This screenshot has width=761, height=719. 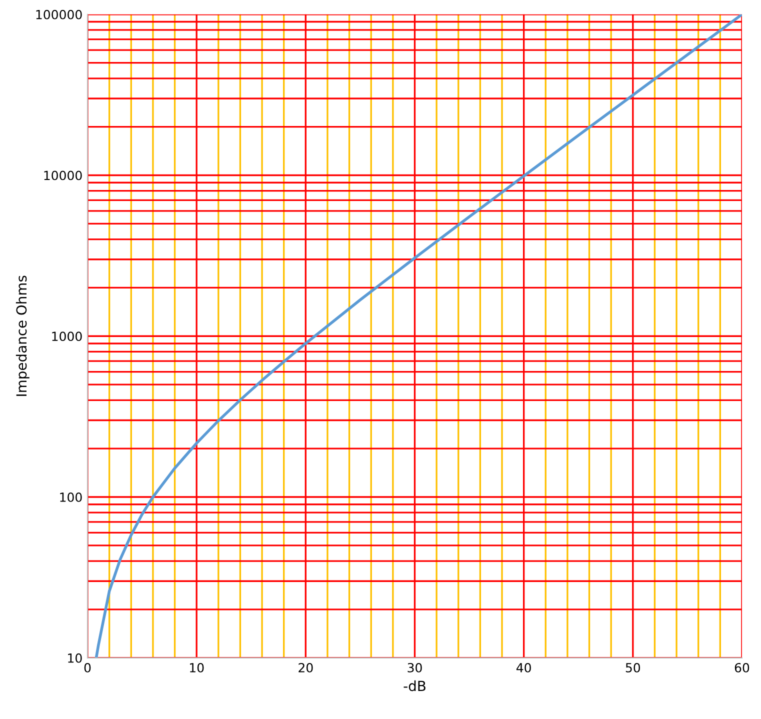 I want to click on y-tick-label: 100000, so click(x=59, y=15).